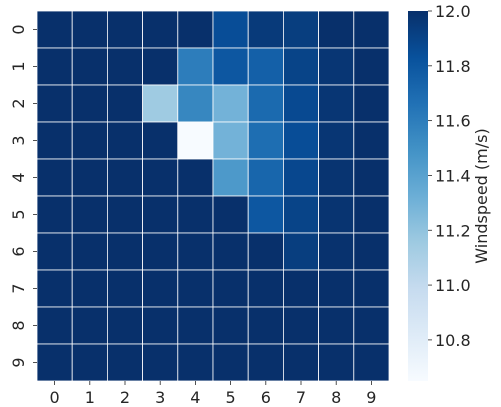 The image size is (501, 407). Describe the element at coordinates (453, 285) in the screenshot. I see `colorbar-tick-label: 11.0` at that location.